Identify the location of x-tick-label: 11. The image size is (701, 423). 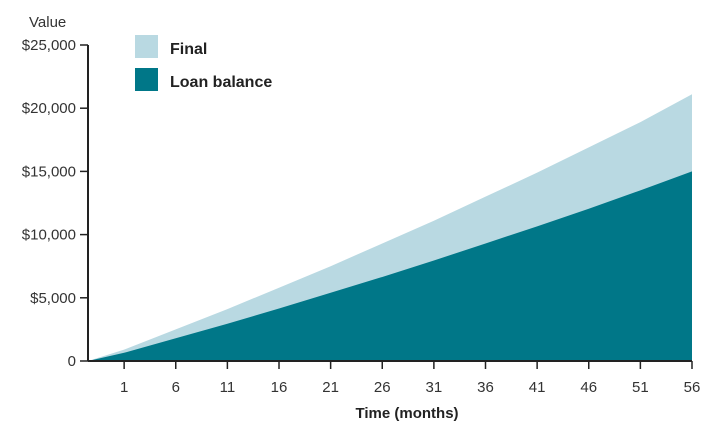
(228, 387).